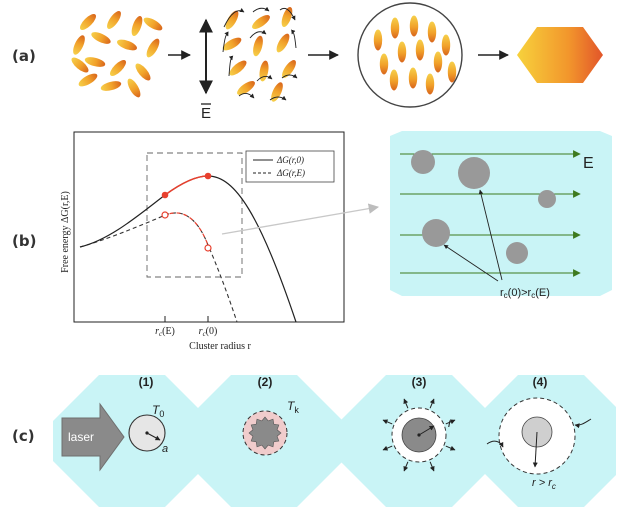 This screenshot has height=508, width=619. I want to click on laser-arrow, so click(93, 437).